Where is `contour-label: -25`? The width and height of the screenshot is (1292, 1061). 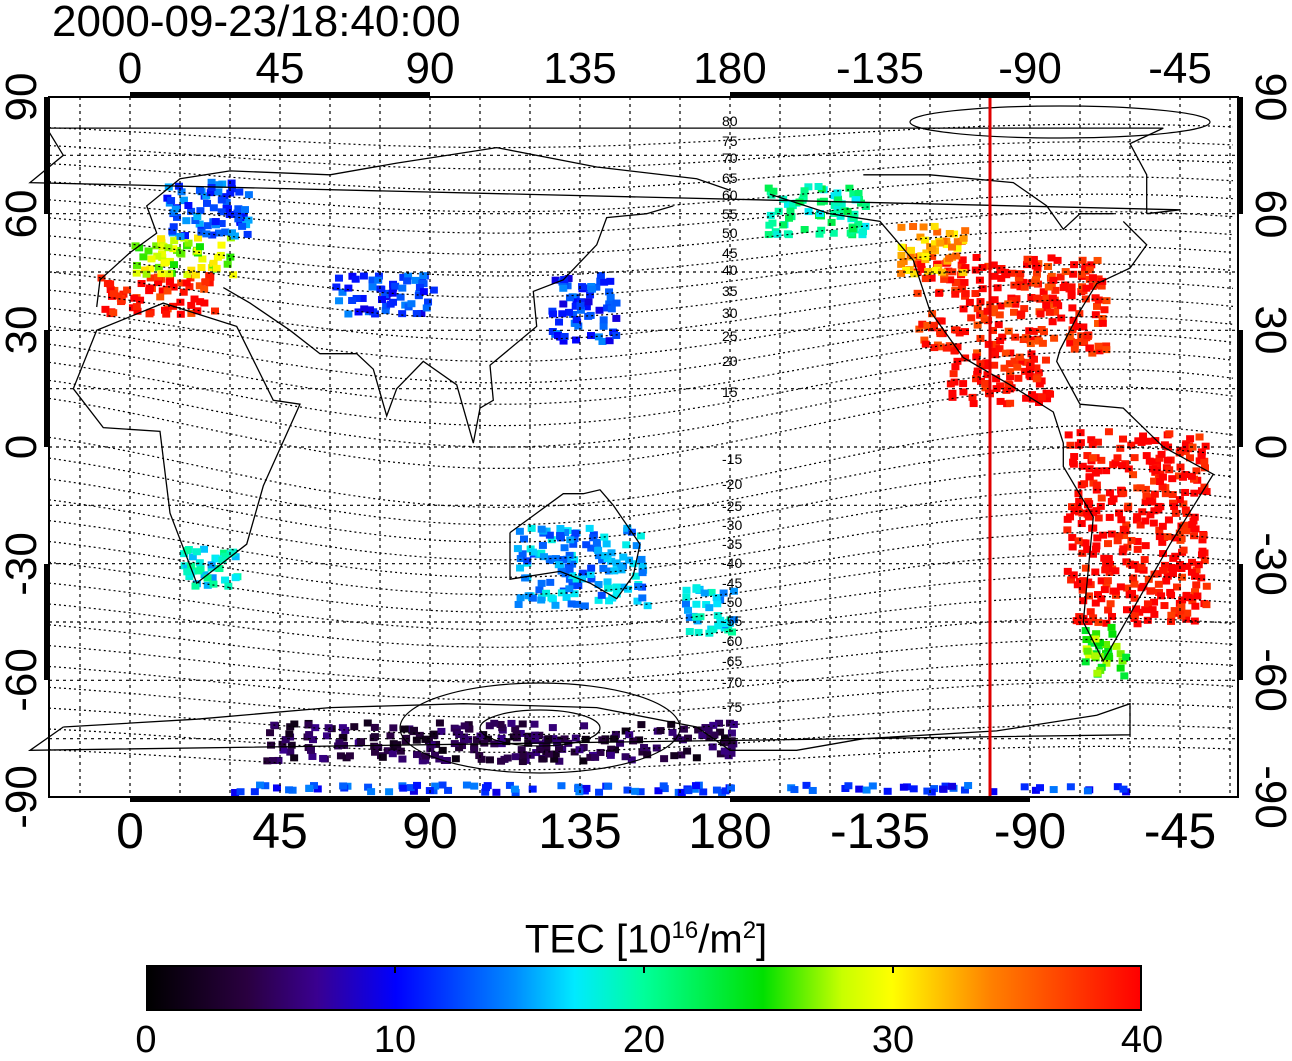
contour-label: -25 is located at coordinates (732, 506).